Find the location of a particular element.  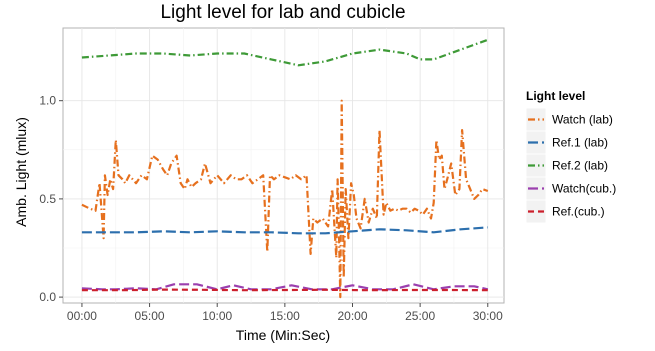

y-tick-label: 0.0 is located at coordinates (47, 297).